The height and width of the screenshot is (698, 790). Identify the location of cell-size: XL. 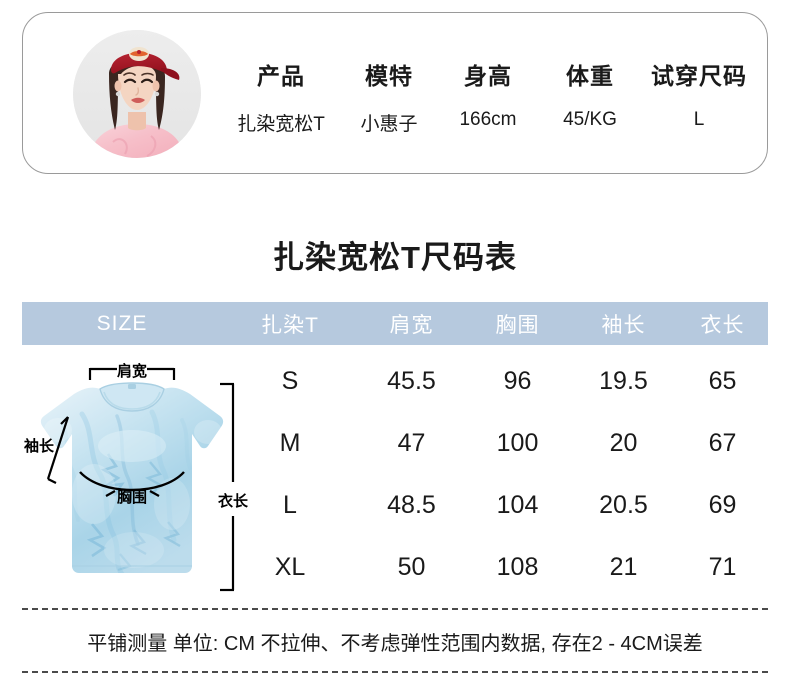
(290, 566).